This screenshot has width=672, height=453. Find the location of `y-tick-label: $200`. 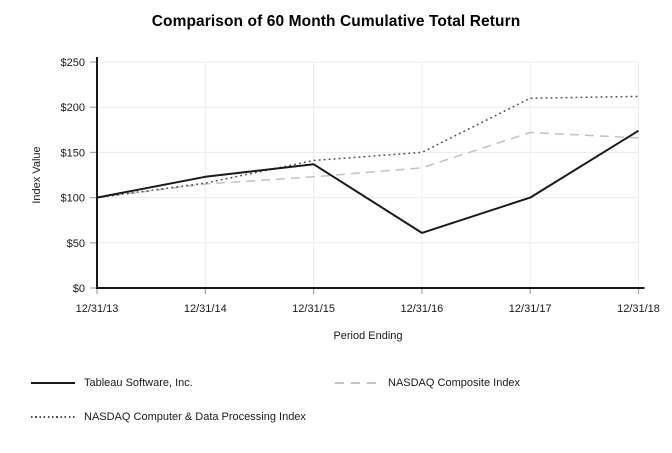

y-tick-label: $200 is located at coordinates (73, 108).